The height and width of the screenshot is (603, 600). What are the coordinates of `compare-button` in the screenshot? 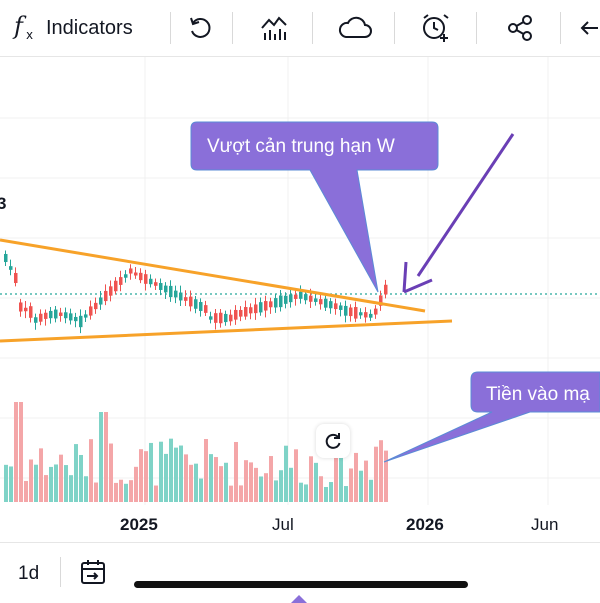 It's located at (274, 28).